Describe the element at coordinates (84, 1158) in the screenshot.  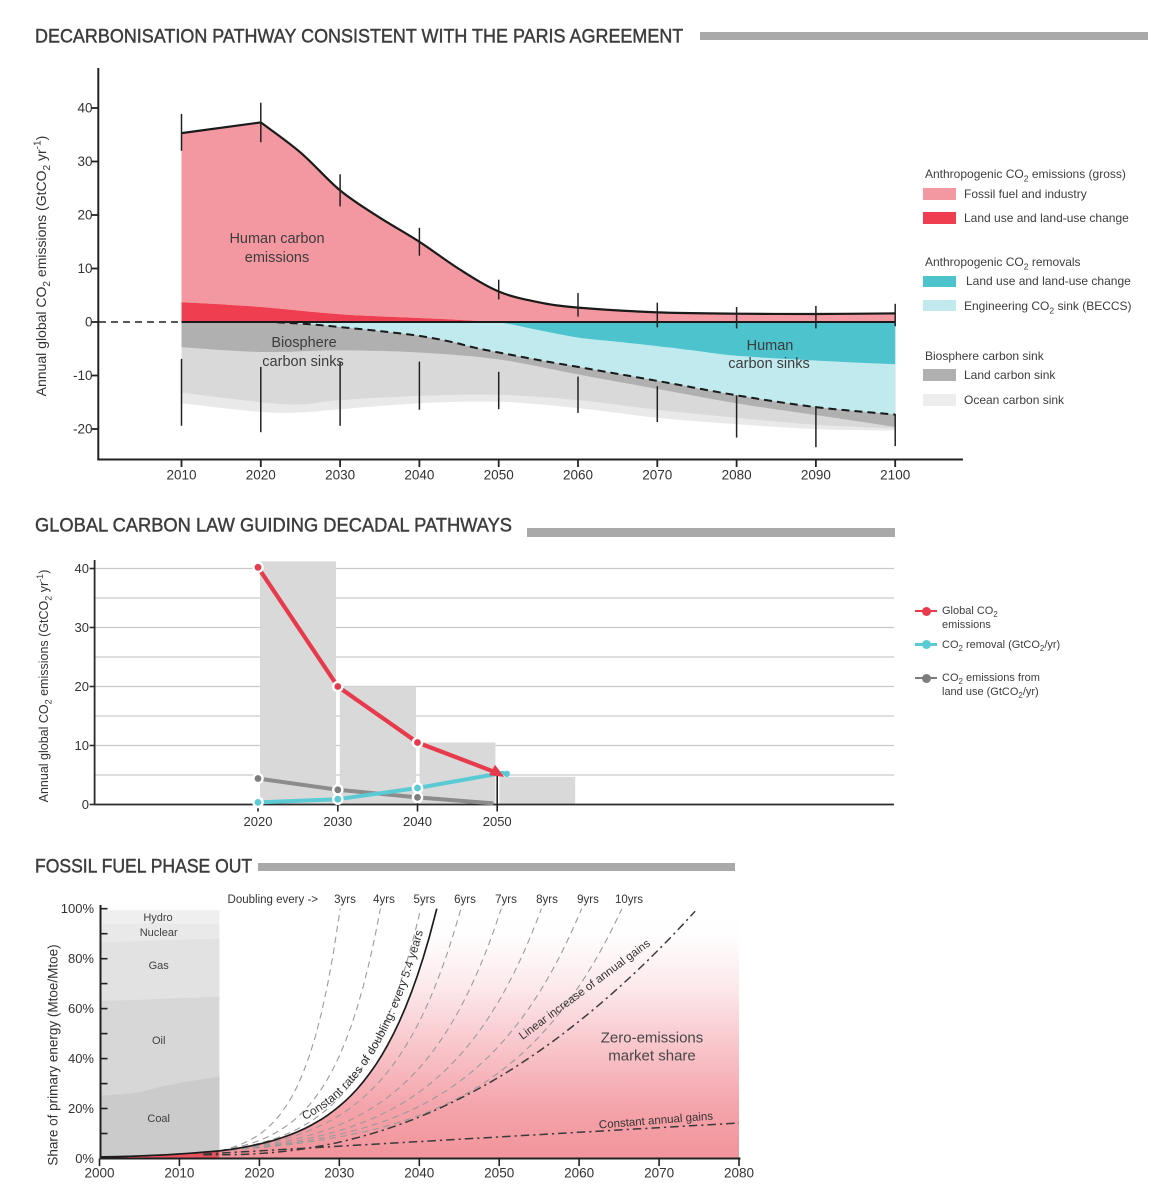
I see `svg-text: 0%` at that location.